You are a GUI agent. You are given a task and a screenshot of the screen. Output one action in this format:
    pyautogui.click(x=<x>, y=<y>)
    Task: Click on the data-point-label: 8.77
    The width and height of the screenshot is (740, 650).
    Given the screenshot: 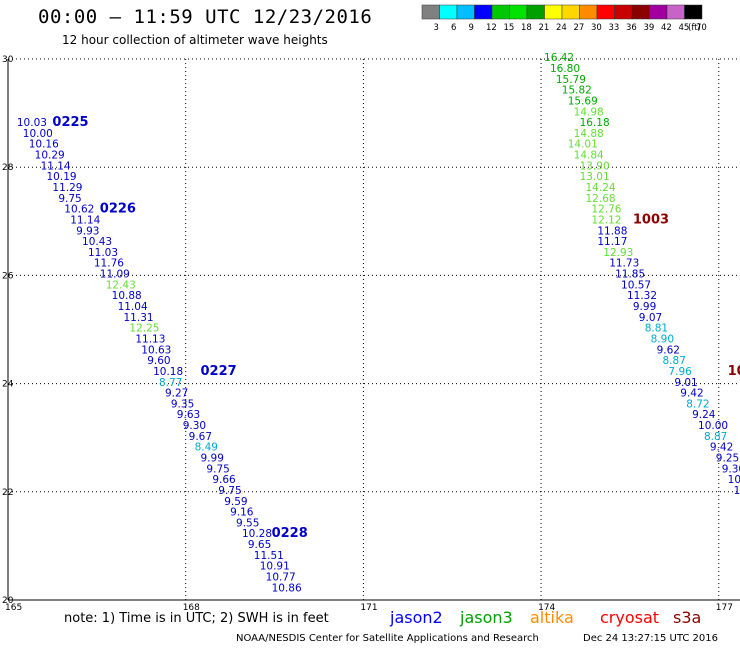 What is the action you would take?
    pyautogui.click(x=170, y=383)
    